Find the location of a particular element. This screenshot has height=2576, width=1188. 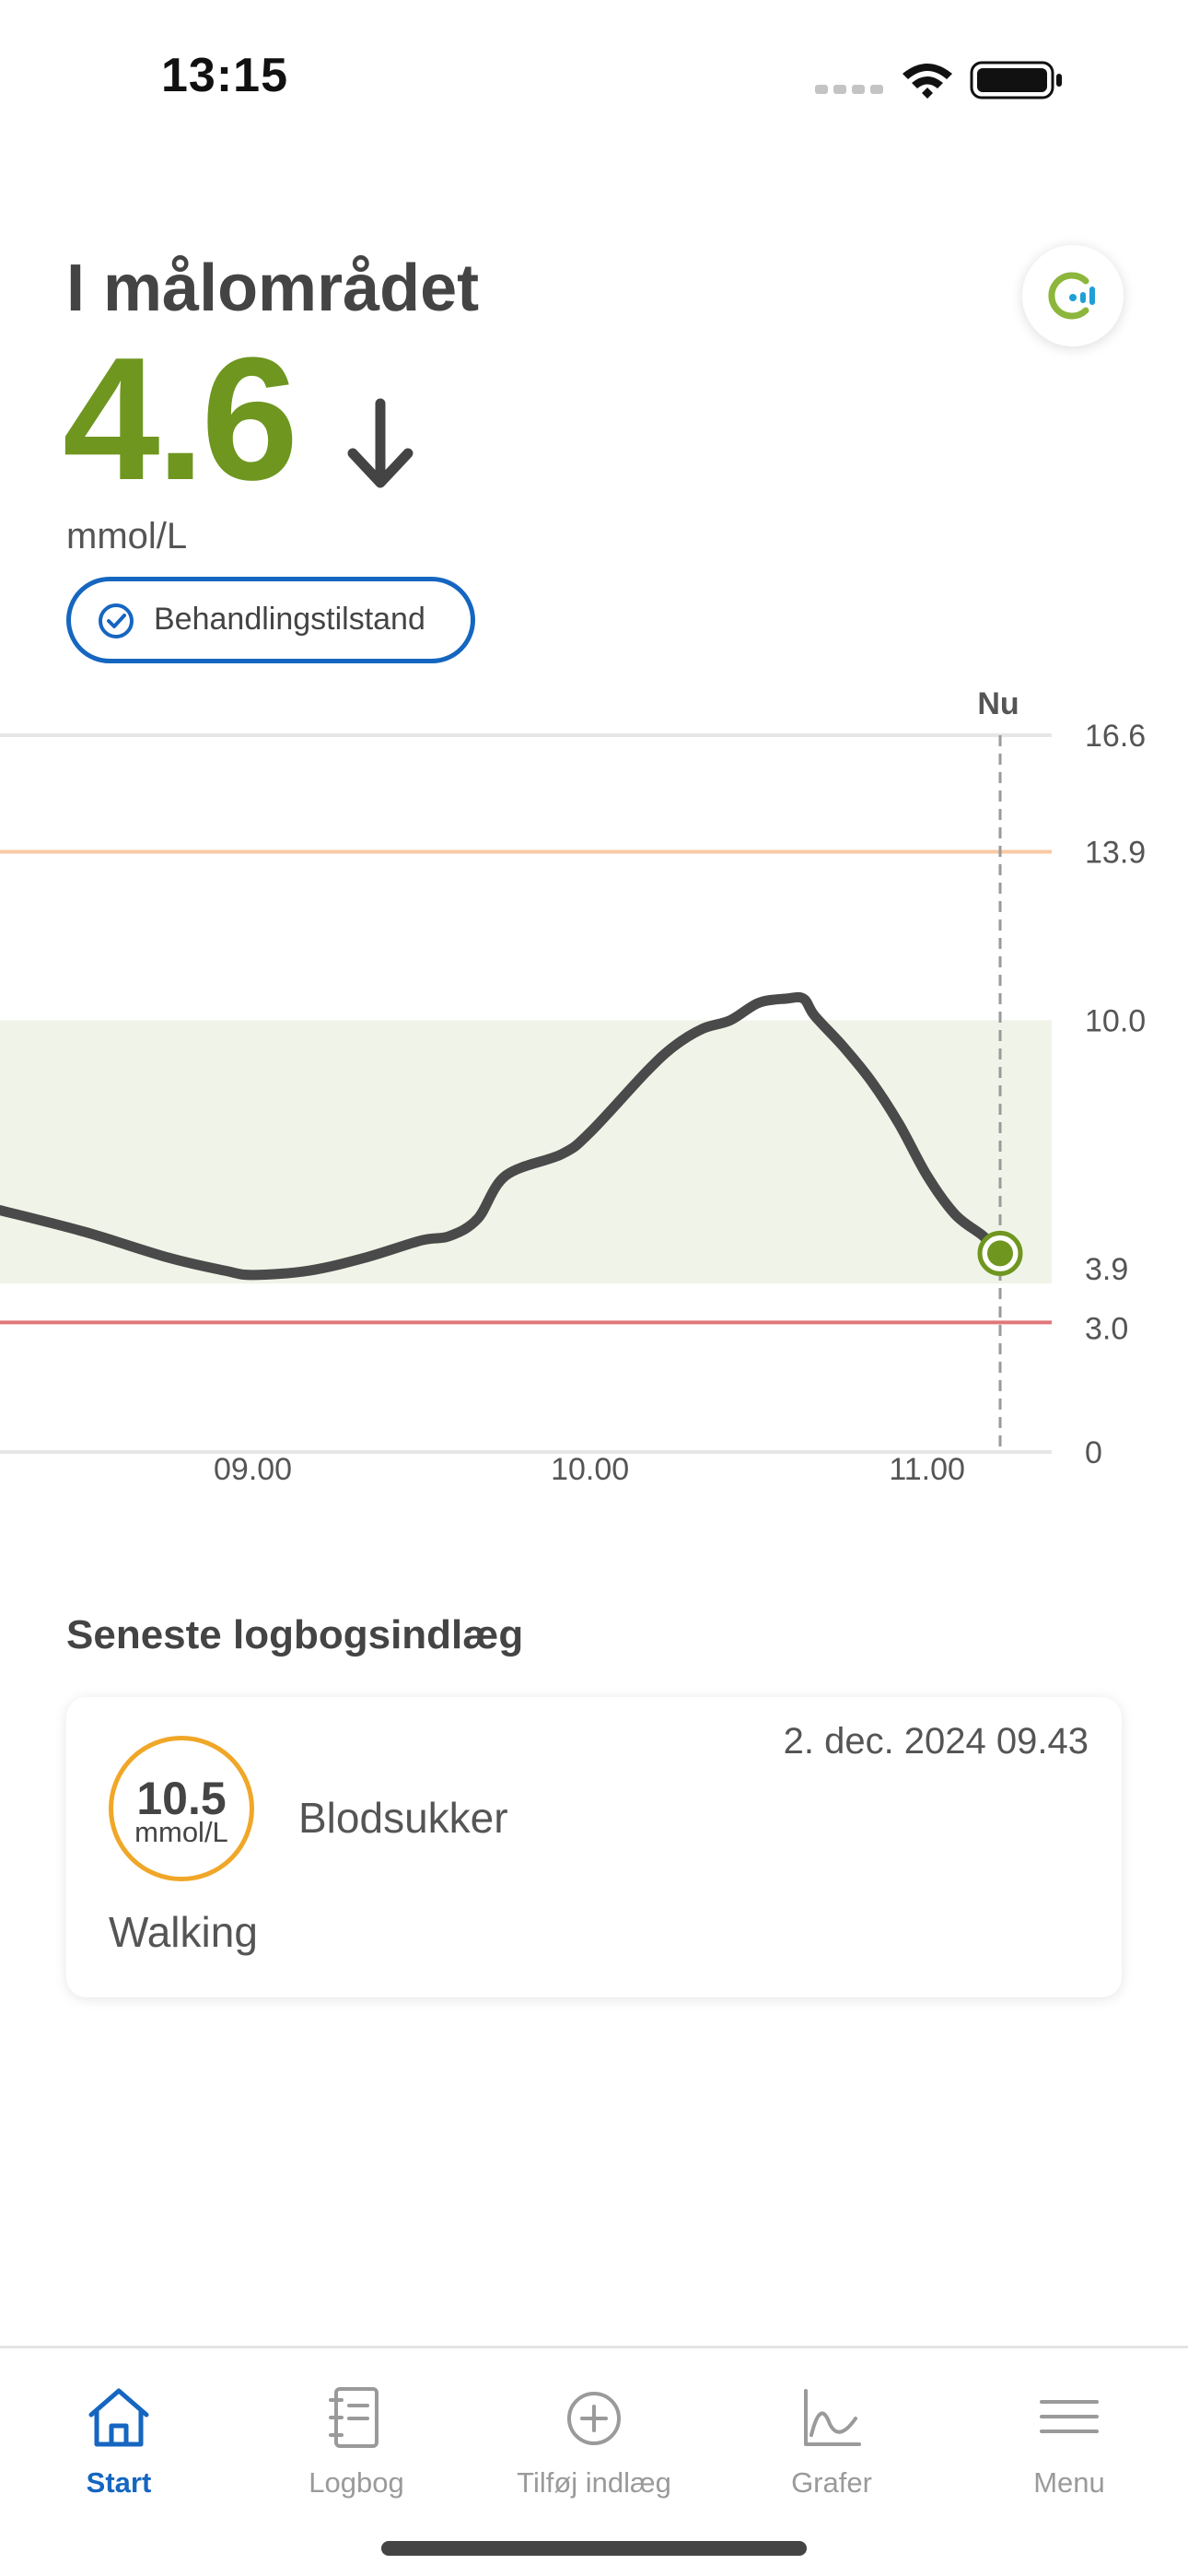

graph-icon is located at coordinates (832, 2417).